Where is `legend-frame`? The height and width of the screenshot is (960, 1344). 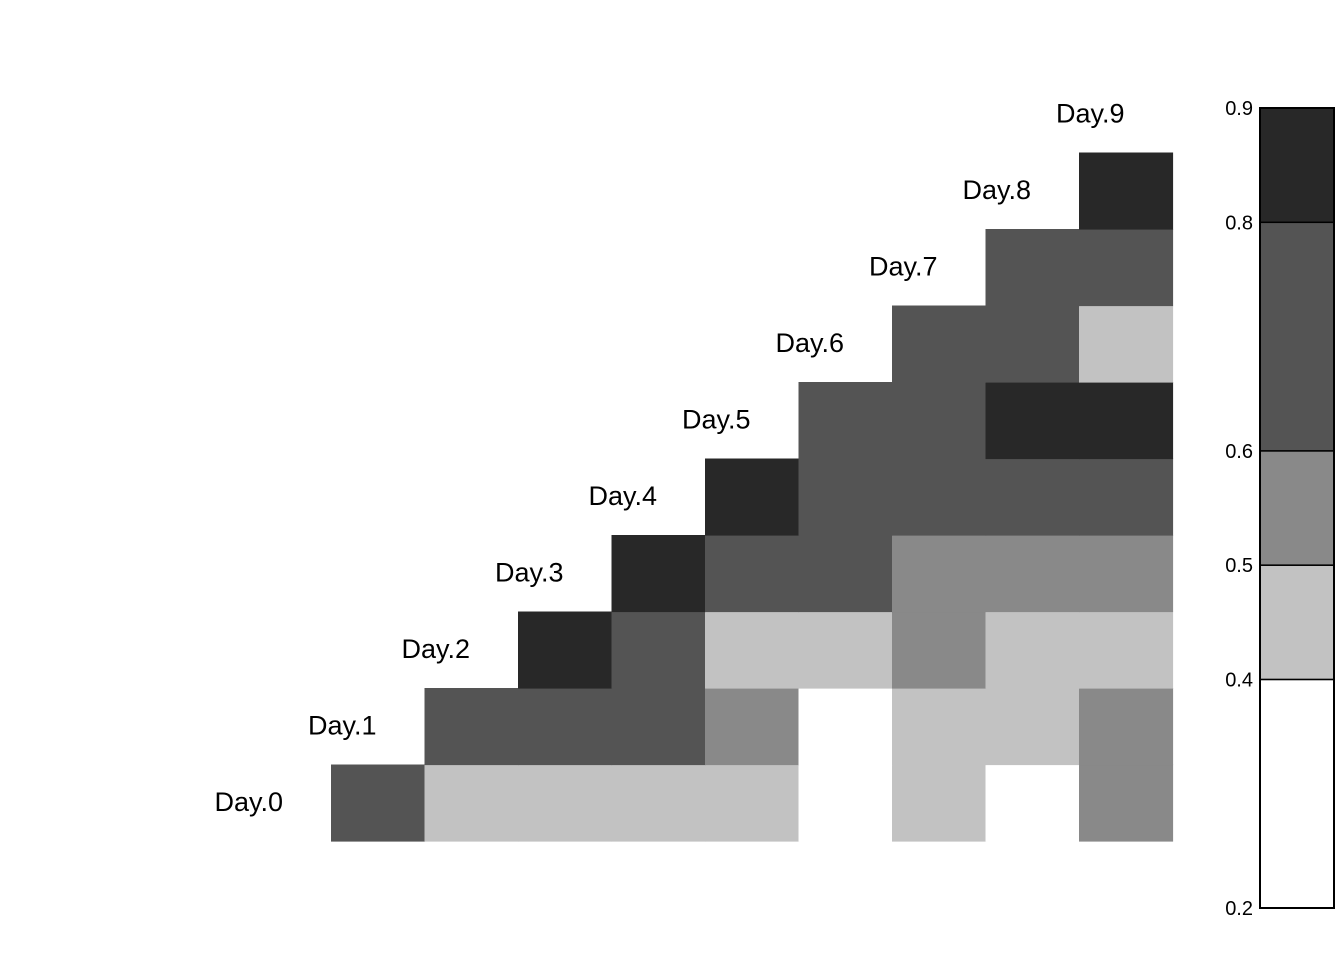 legend-frame is located at coordinates (1297, 508).